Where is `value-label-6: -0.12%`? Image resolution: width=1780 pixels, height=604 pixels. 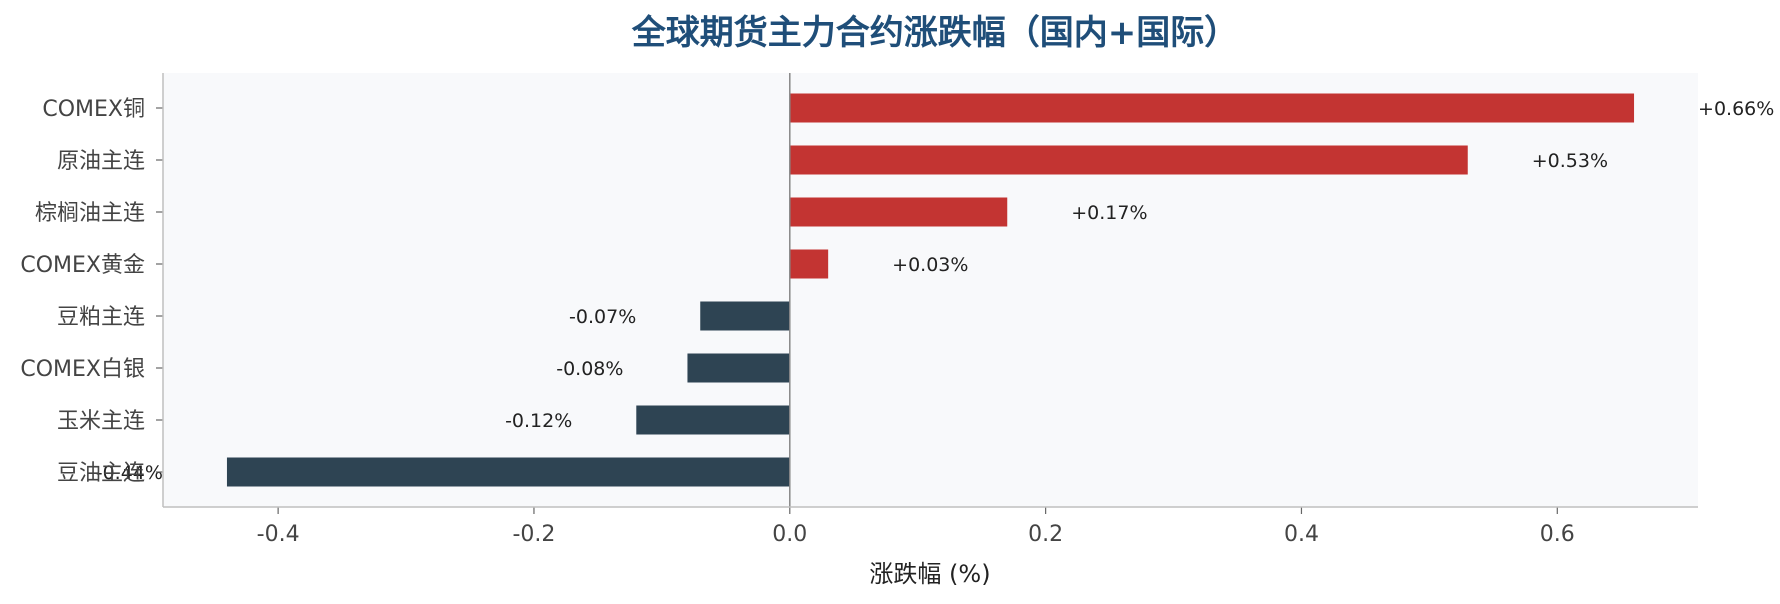
value-label-6: -0.12% is located at coordinates (538, 421).